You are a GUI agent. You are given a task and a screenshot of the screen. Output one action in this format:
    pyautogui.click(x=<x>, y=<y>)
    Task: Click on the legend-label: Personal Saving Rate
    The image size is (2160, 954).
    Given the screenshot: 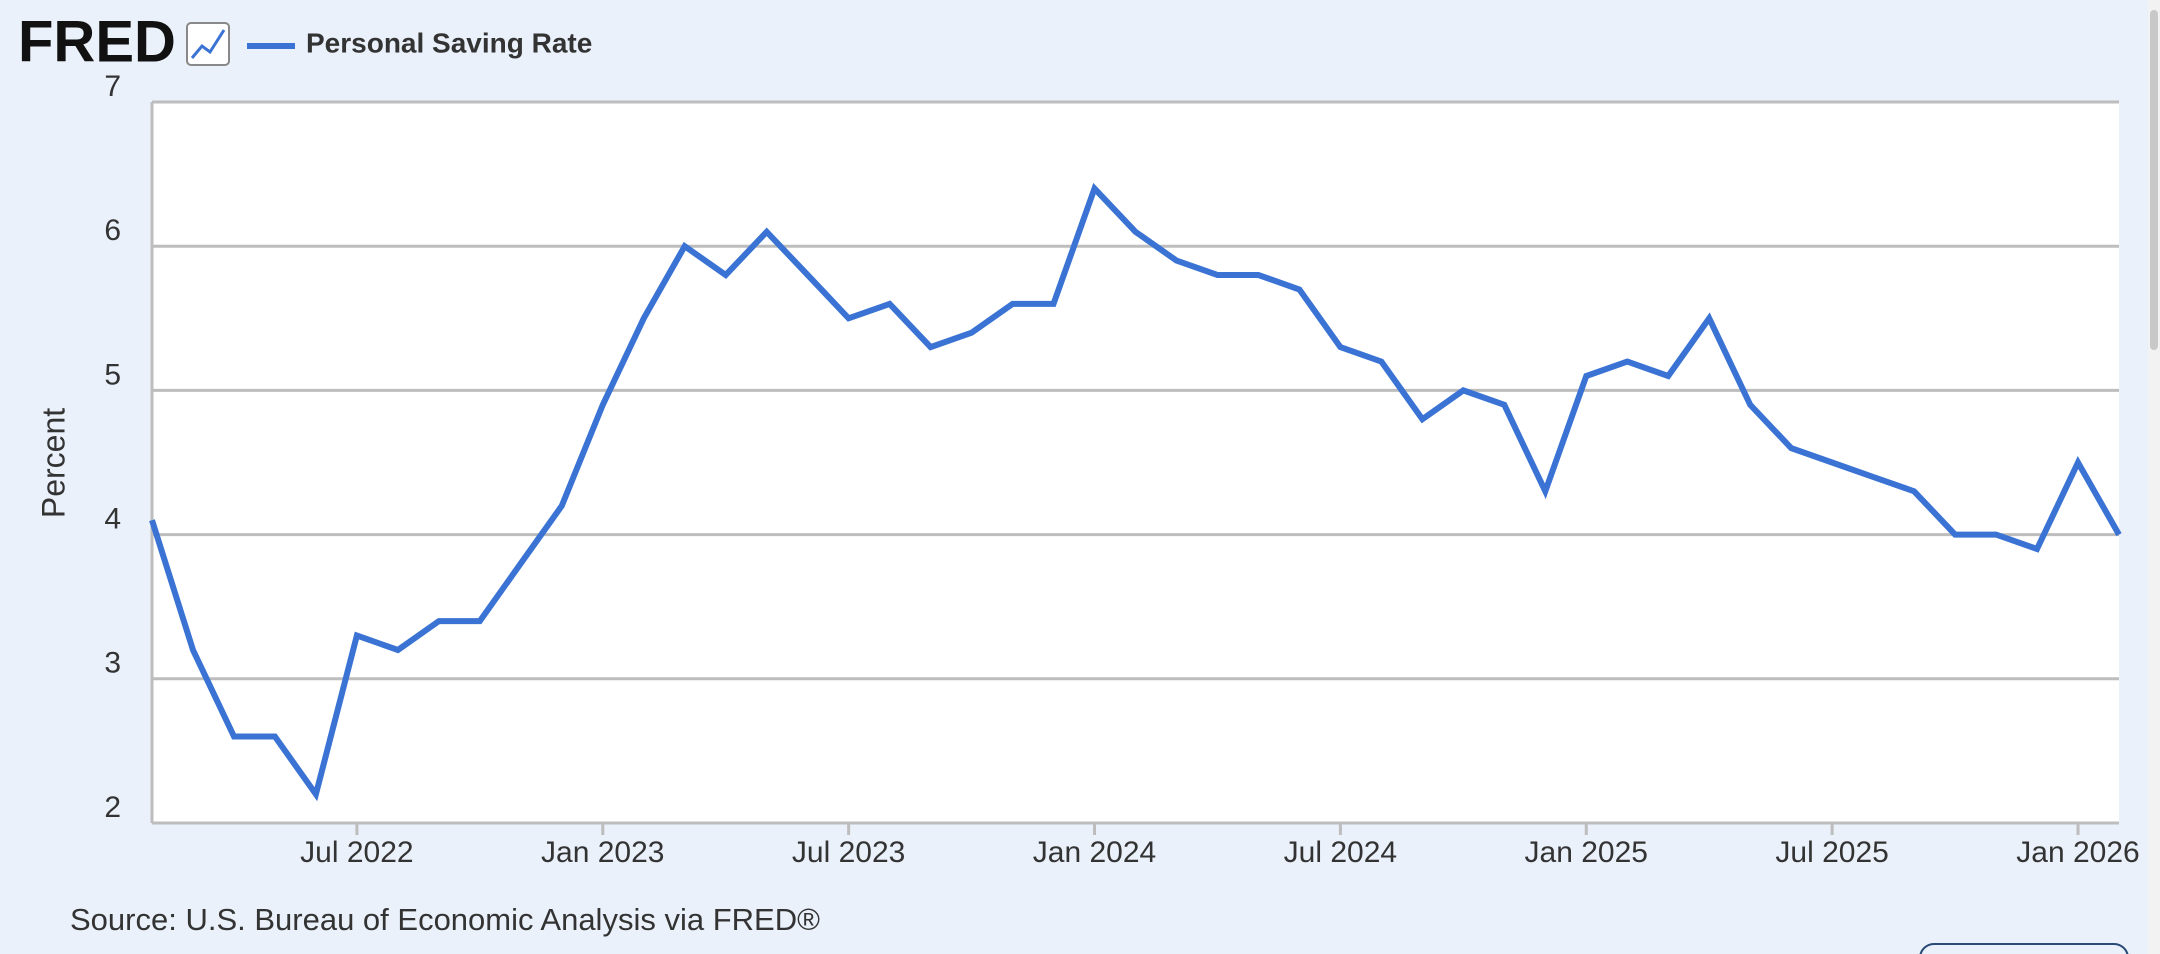 What is the action you would take?
    pyautogui.click(x=449, y=42)
    